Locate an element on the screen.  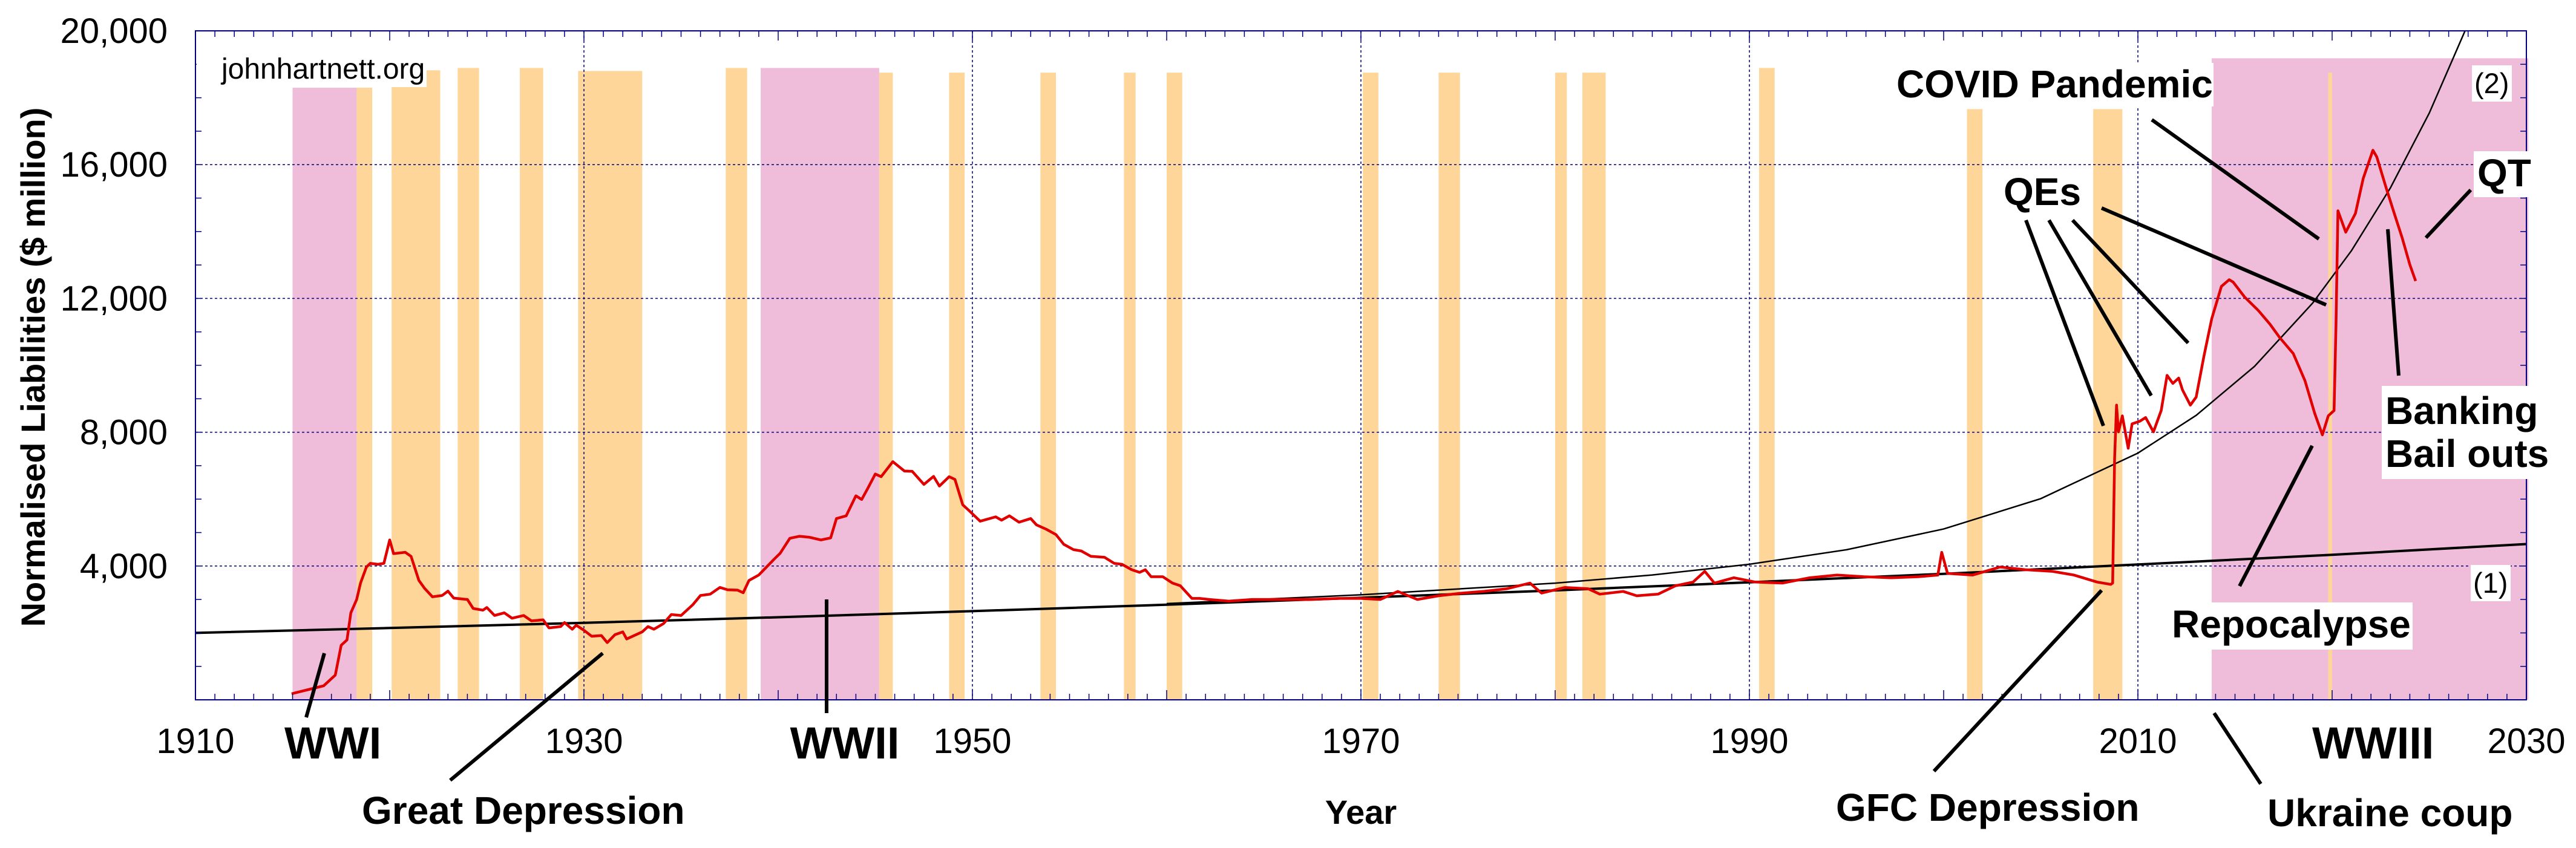
repocalypse-label-bg is located at coordinates (2290, 626).